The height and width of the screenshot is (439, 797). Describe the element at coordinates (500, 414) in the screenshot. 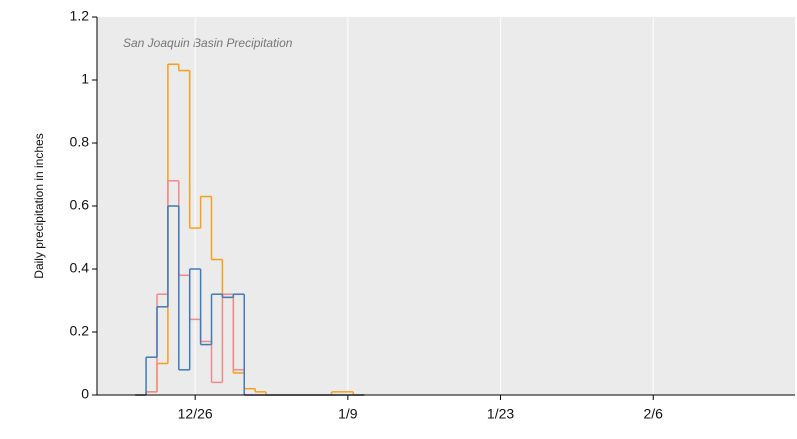

I see `x-tick-label: 1/23` at that location.